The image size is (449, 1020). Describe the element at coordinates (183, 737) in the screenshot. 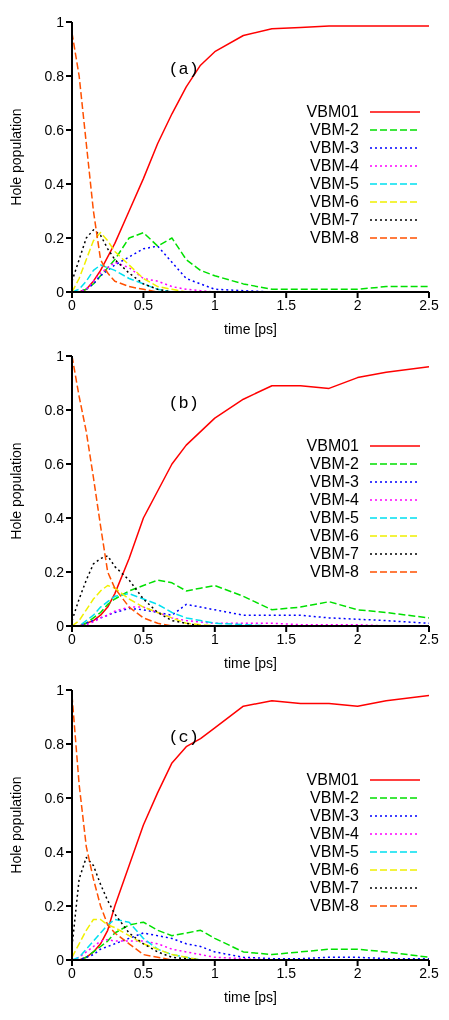

I see `annotation: (c)` at that location.